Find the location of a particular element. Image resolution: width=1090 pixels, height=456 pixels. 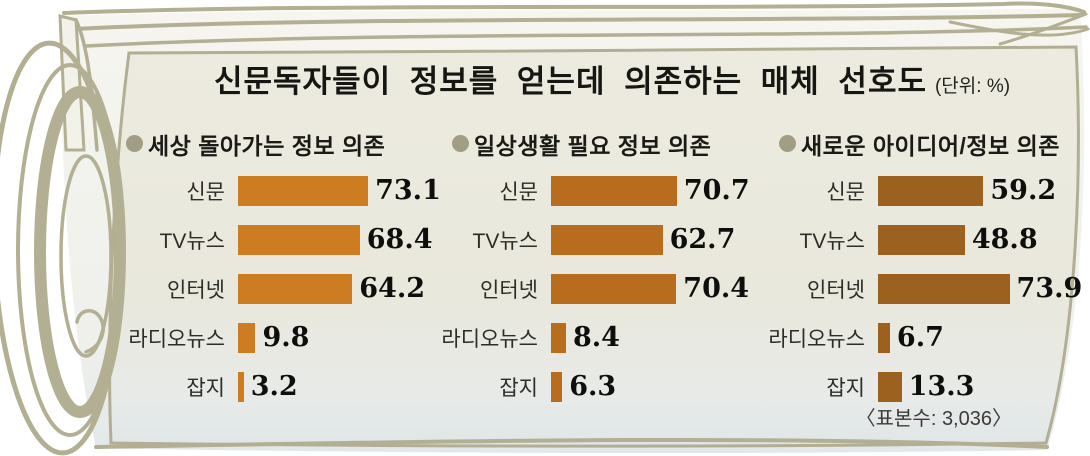

value-label: 8.4 is located at coordinates (596, 337).